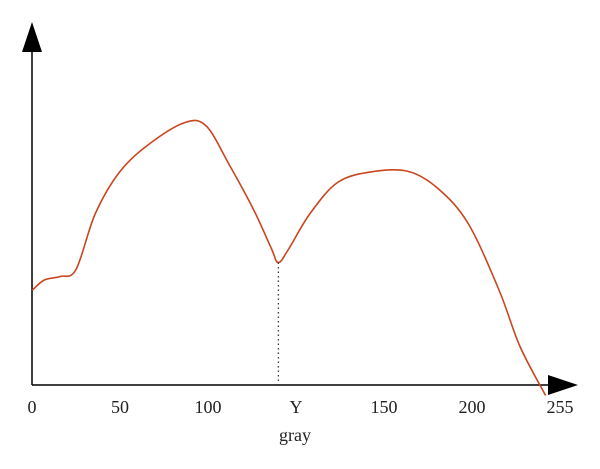 This screenshot has height=469, width=600. What do you see at coordinates (472, 407) in the screenshot?
I see `x-tick-label: 200` at bounding box center [472, 407].